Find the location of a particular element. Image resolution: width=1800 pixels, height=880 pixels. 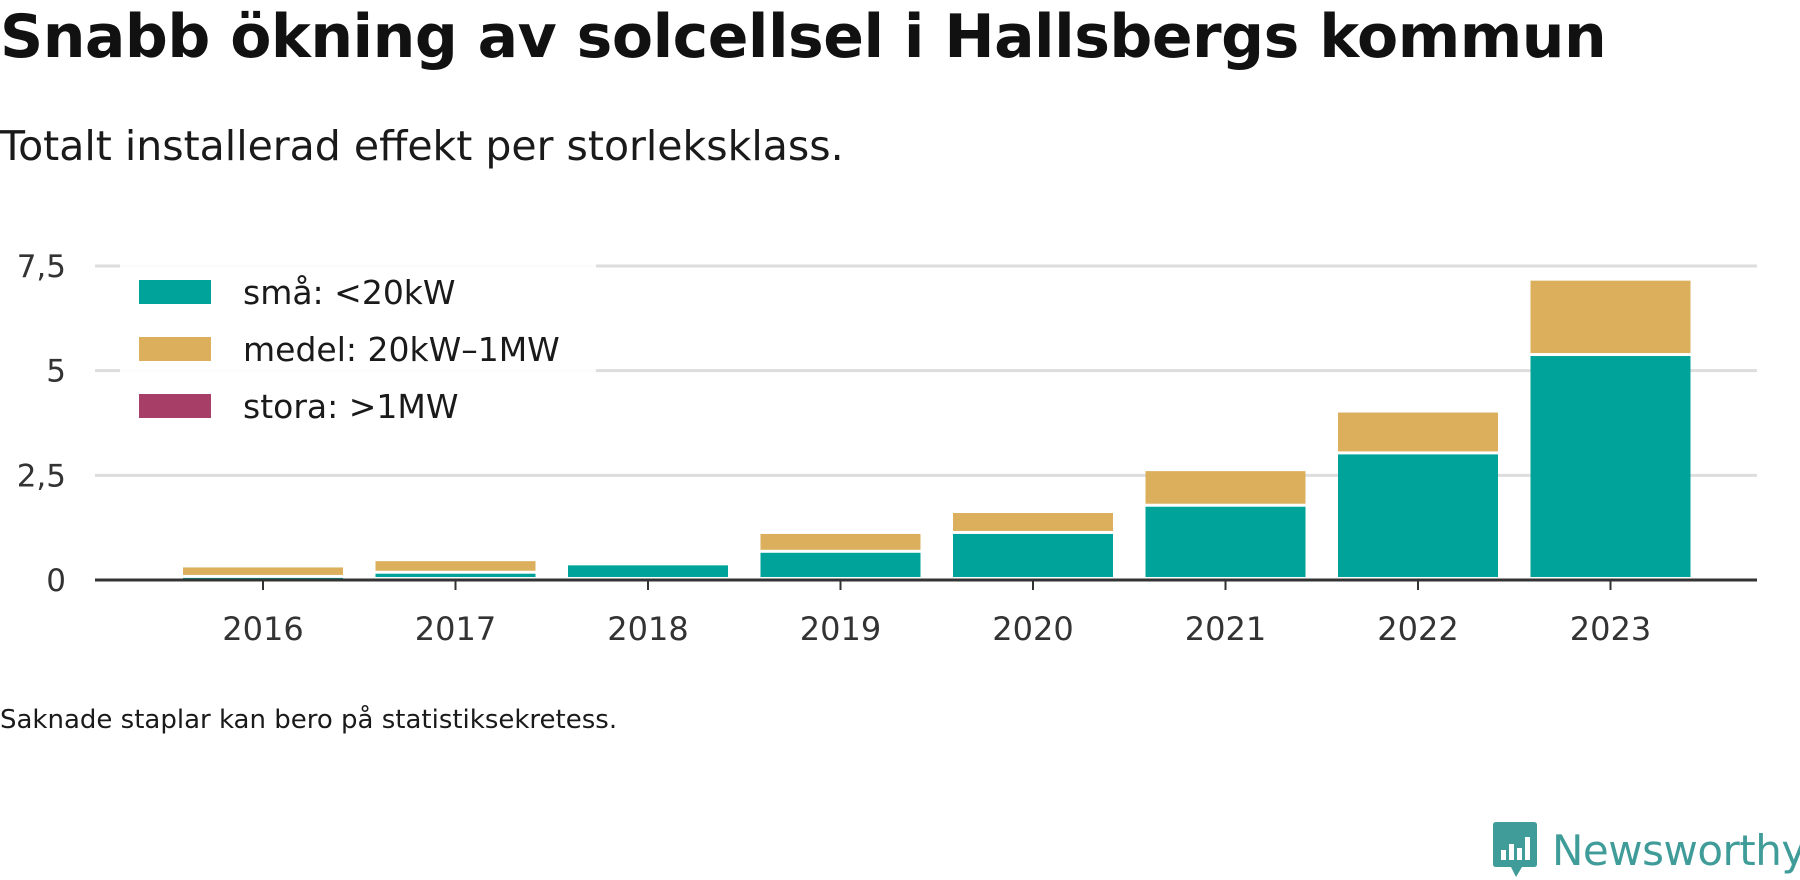

legend: små: <20kW medel: 20kW–1MW stora: >1MW is located at coordinates (358, 346).